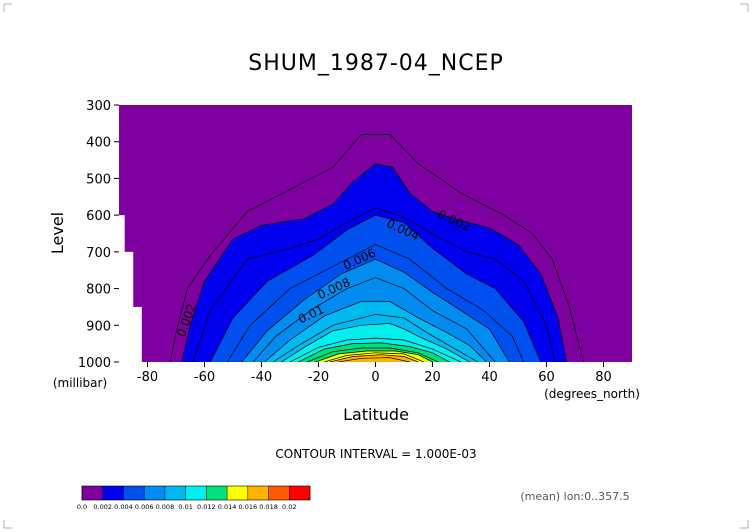 The width and height of the screenshot is (752, 532). What do you see at coordinates (144, 507) in the screenshot?
I see `legend-label: 0.006` at bounding box center [144, 507].